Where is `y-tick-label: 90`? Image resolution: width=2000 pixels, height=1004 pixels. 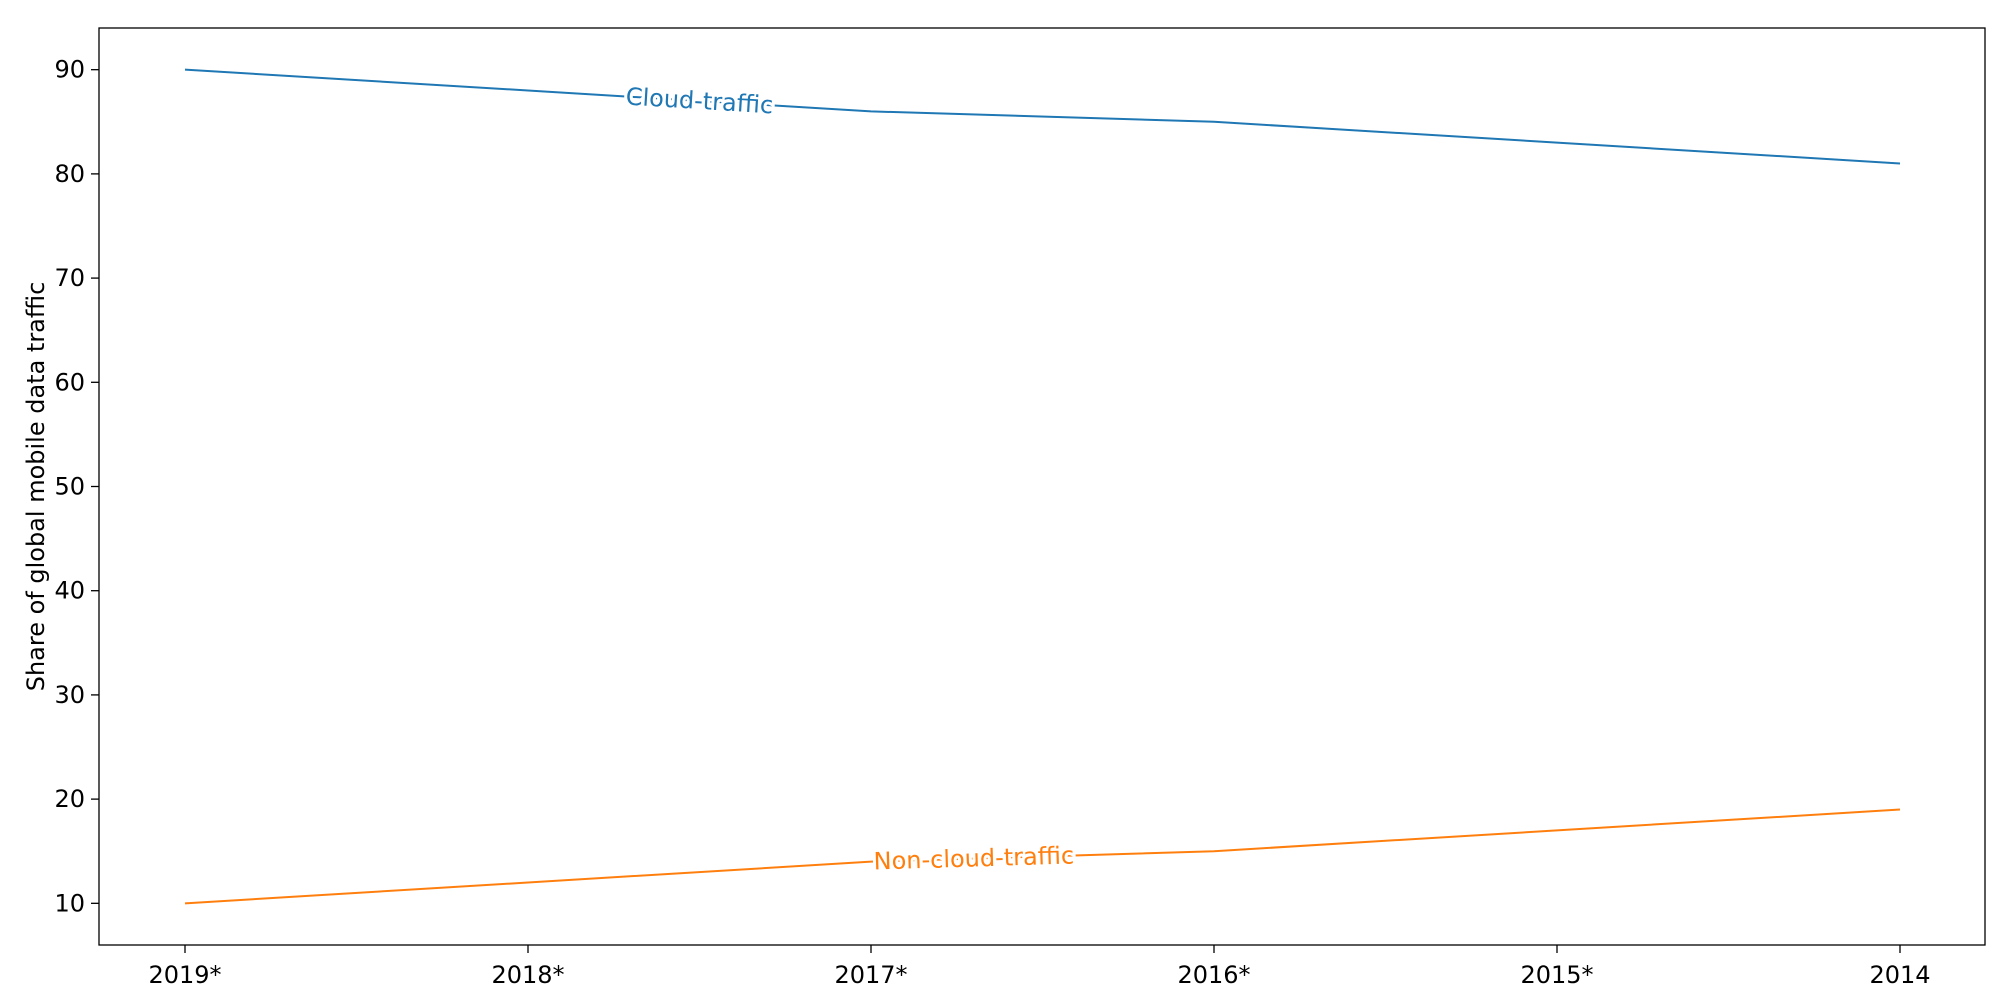 y-tick-label: 90 is located at coordinates (69, 70).